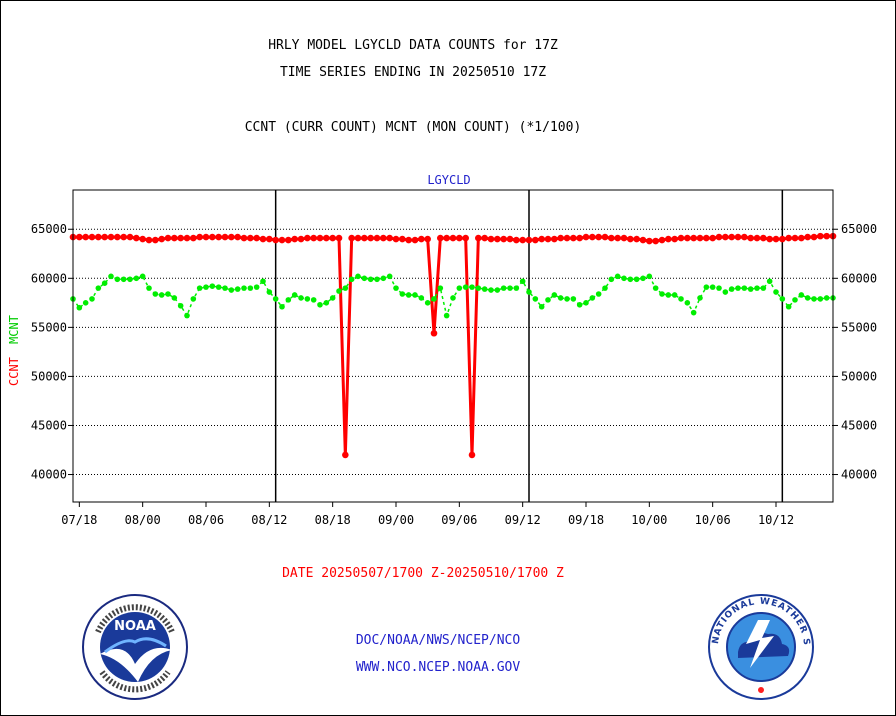 The image size is (896, 716). I want to click on x-tick-label: 10/06, so click(713, 520).